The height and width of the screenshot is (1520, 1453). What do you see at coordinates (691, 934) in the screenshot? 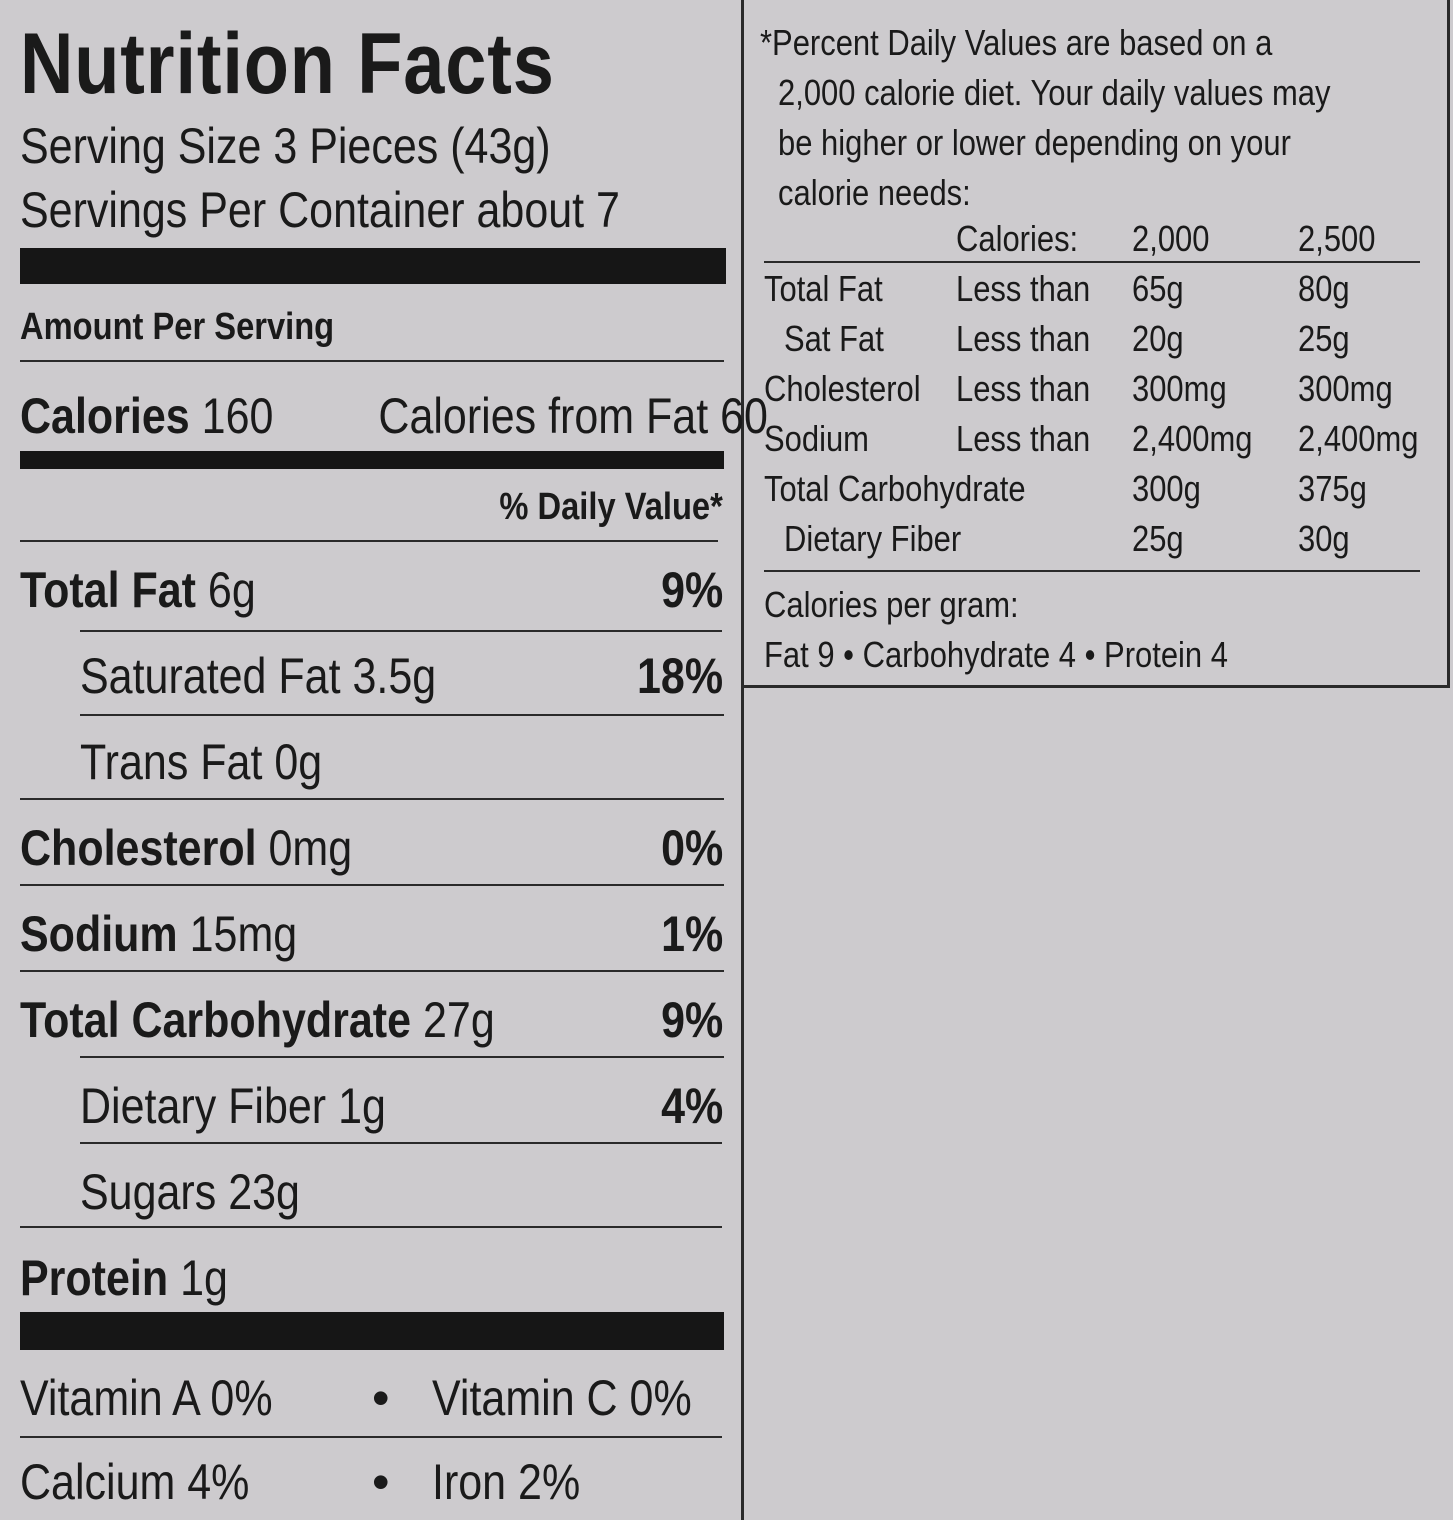
I see `nutrient-pct: 1%` at bounding box center [691, 934].